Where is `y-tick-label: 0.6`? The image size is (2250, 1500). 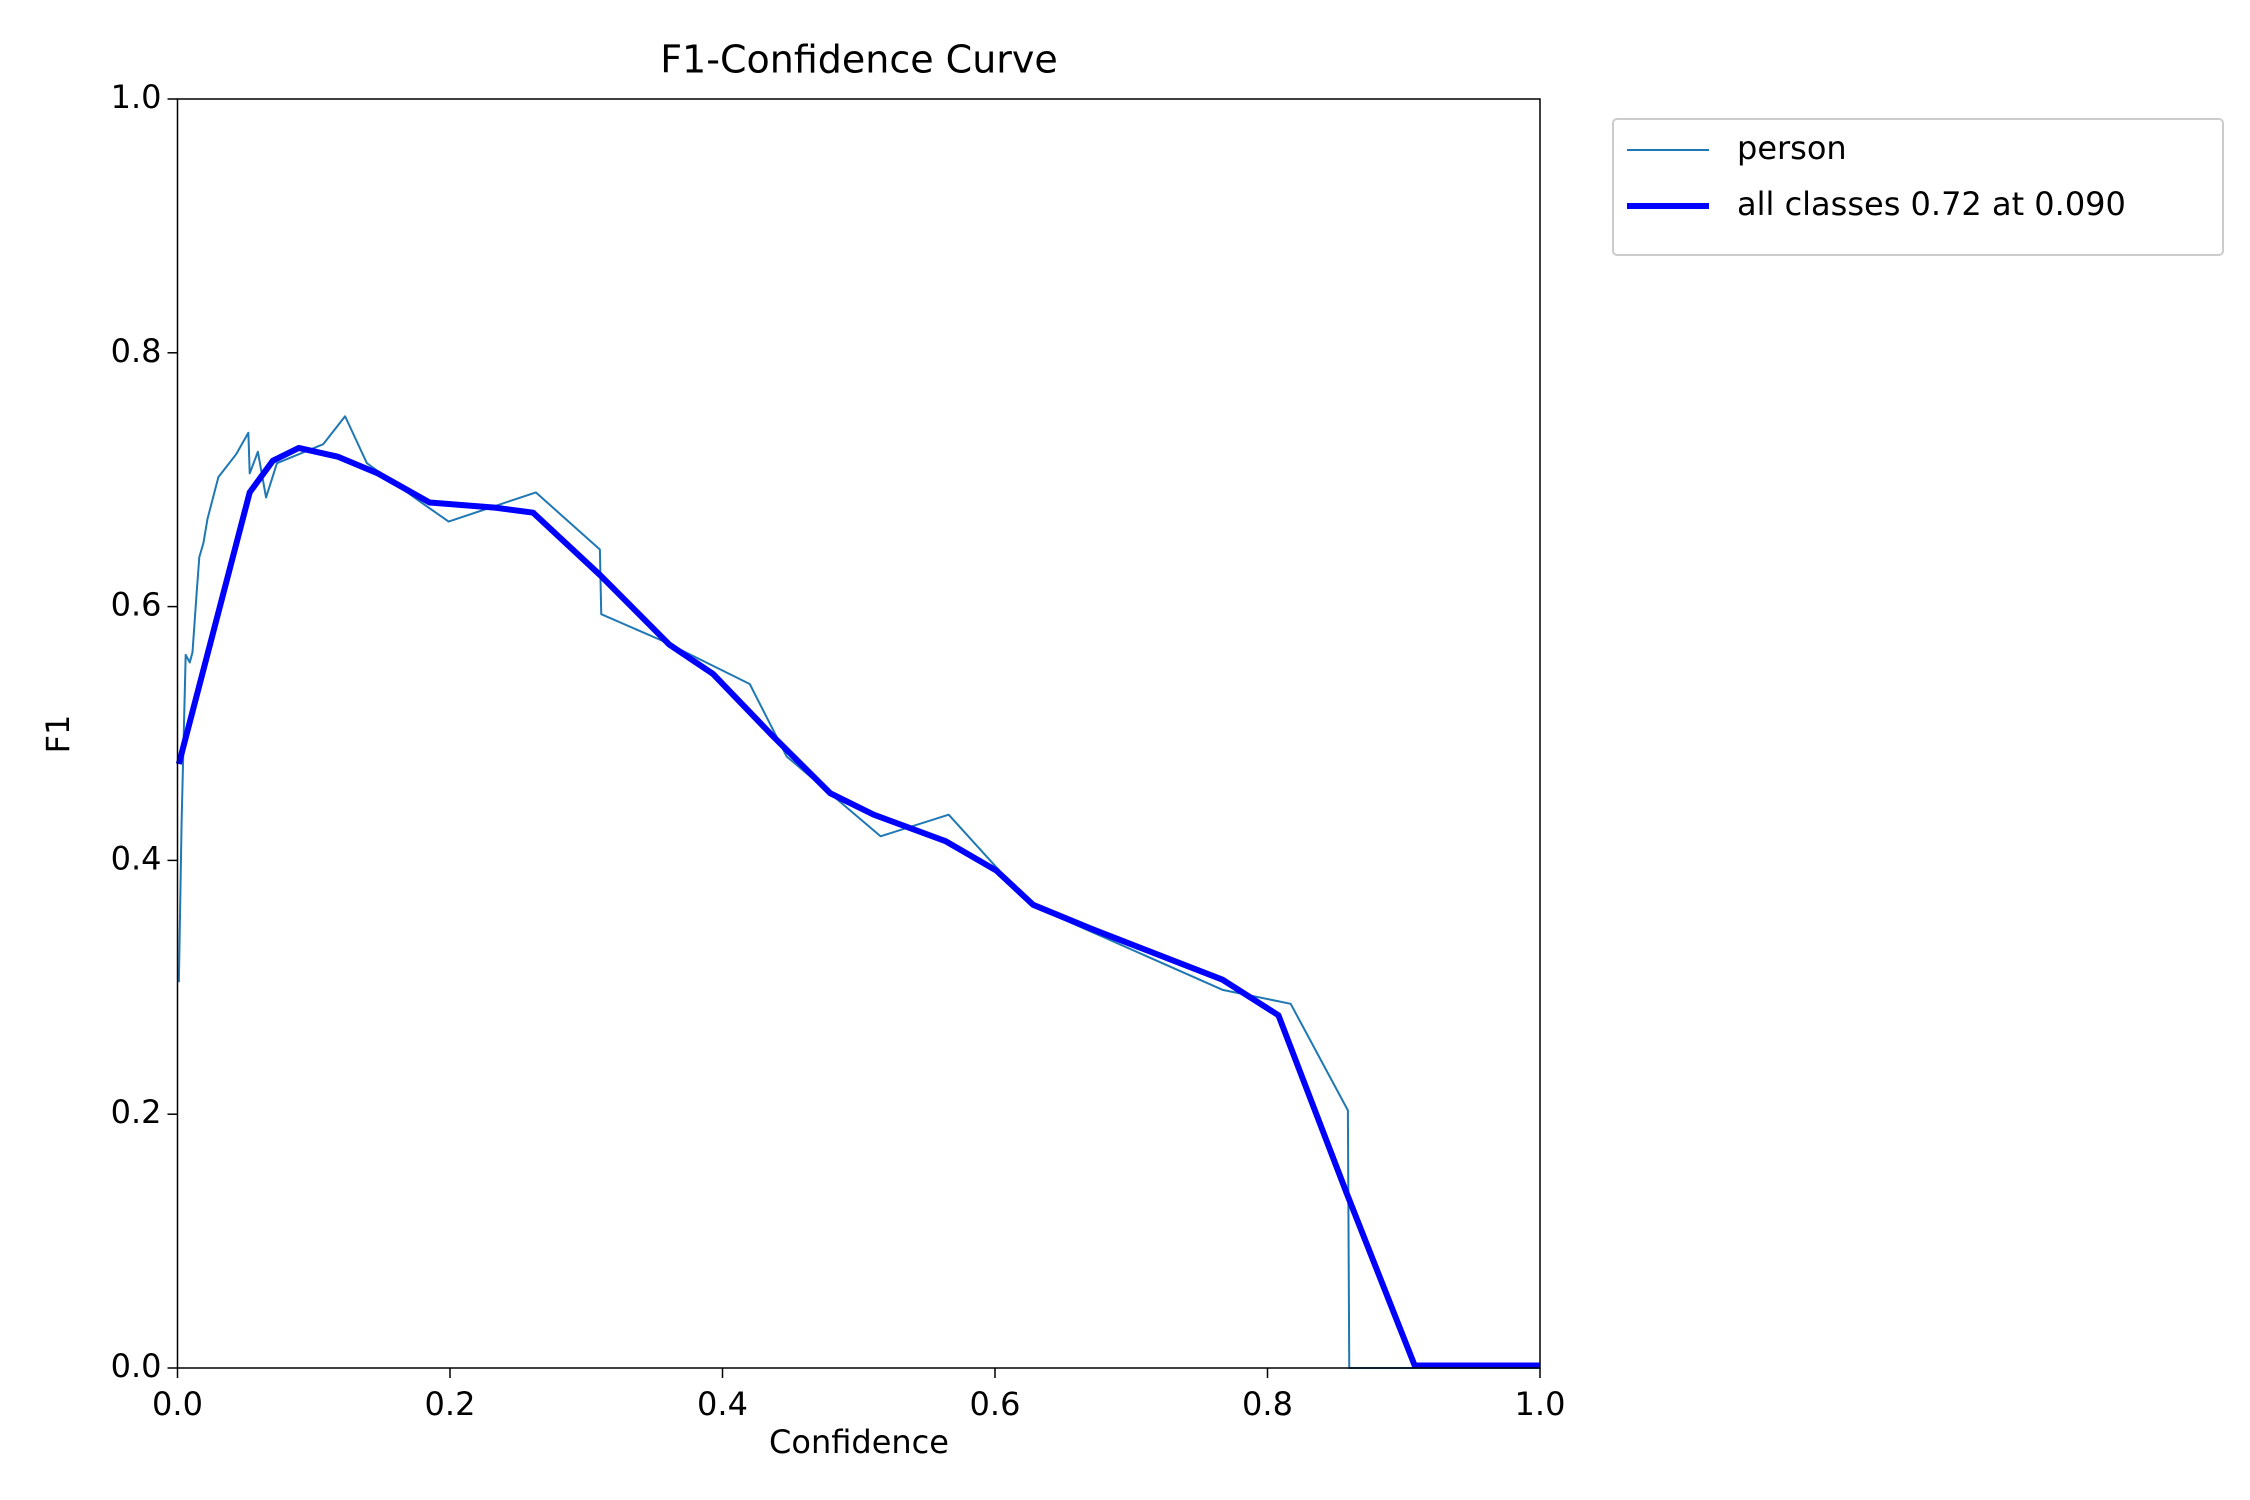 y-tick-label: 0.6 is located at coordinates (136, 605).